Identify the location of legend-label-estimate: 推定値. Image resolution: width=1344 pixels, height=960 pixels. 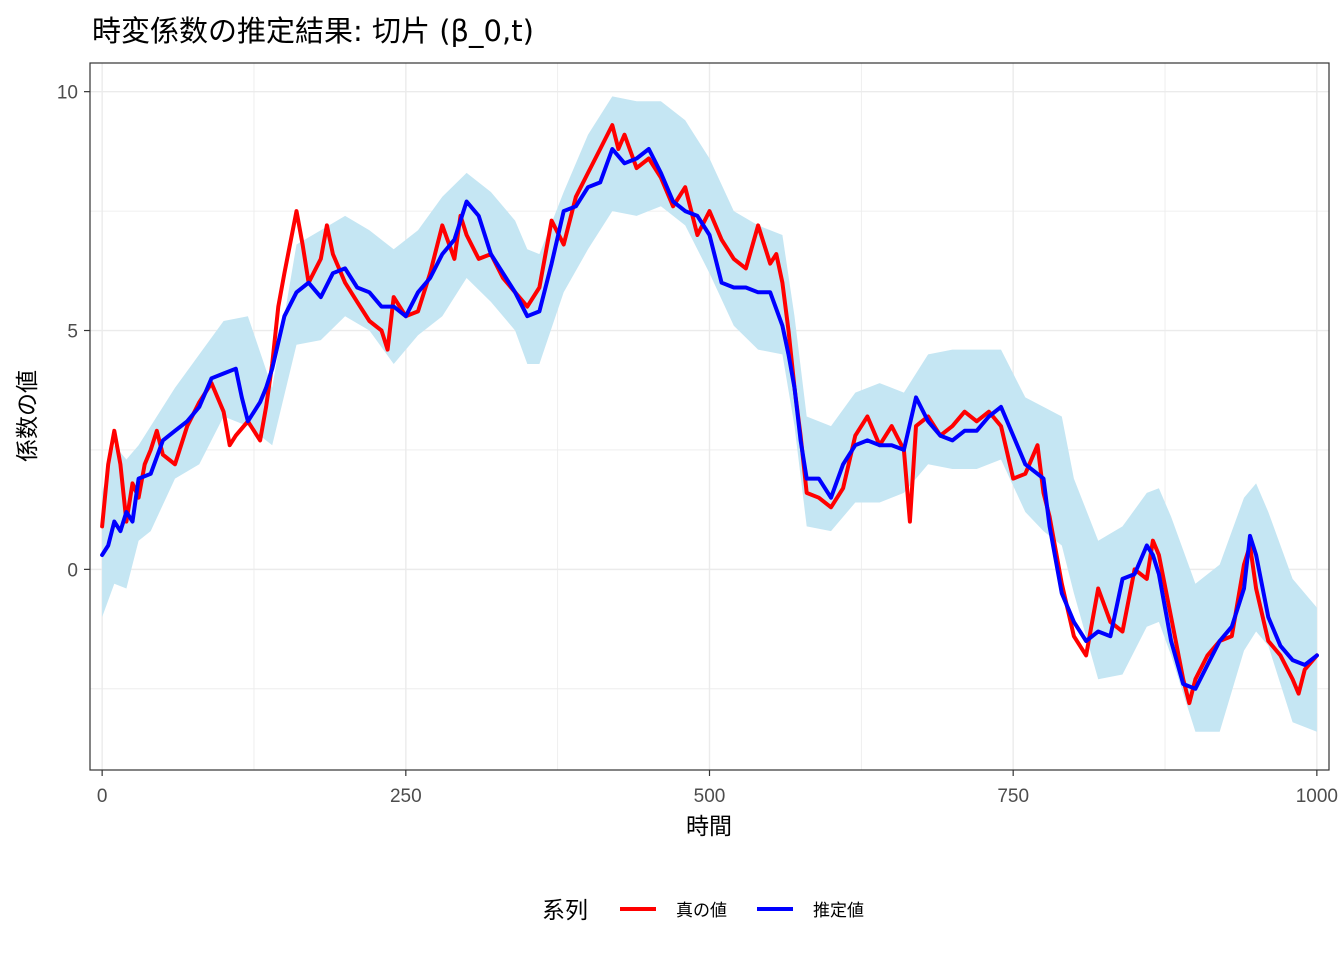
(838, 911).